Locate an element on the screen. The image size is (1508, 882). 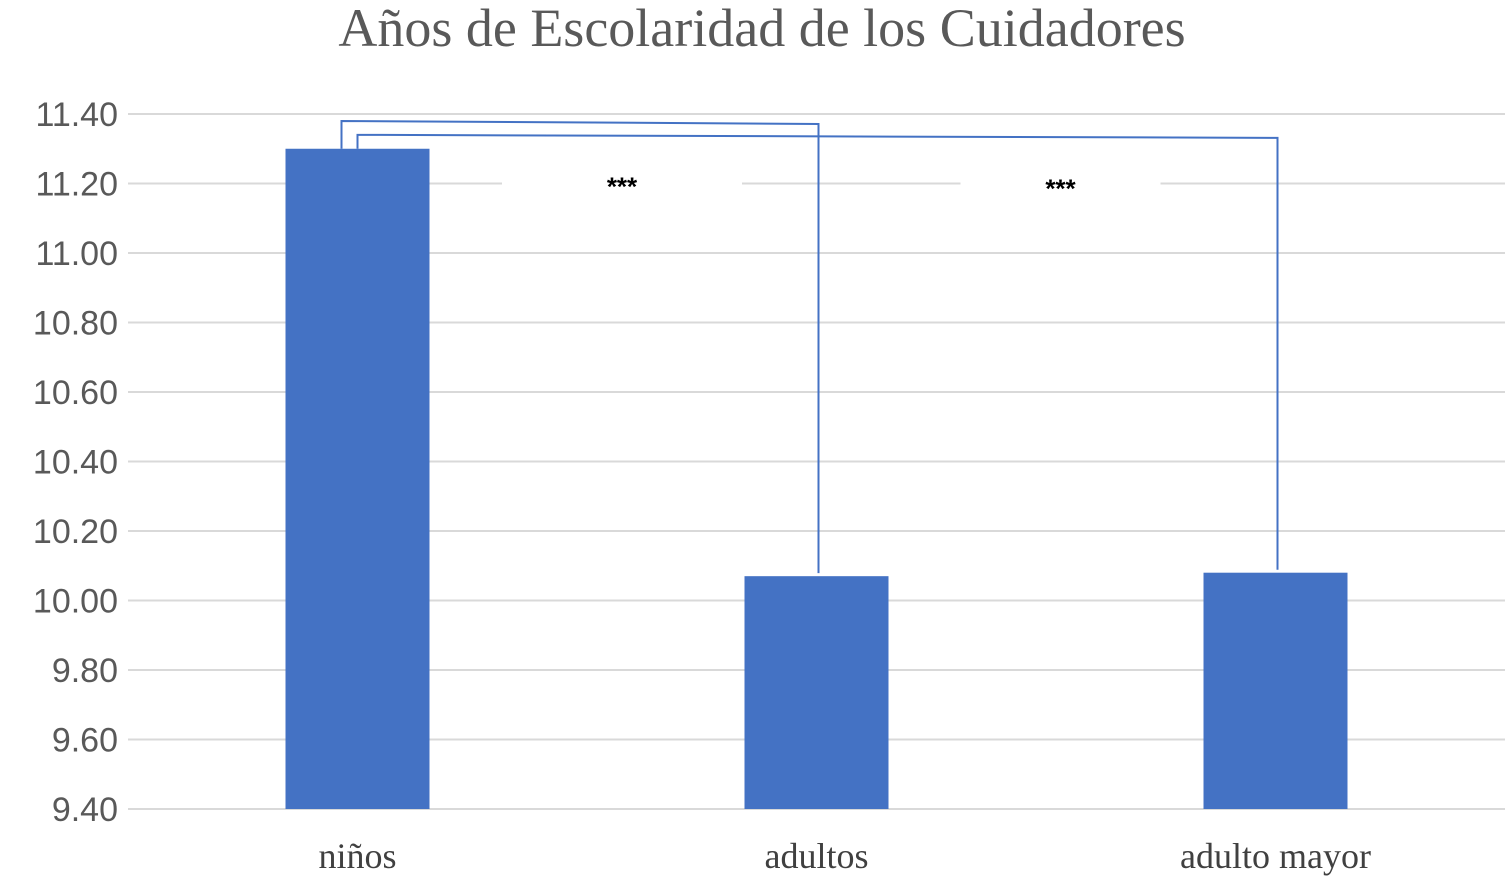
significance-label-1: *** is located at coordinates (1060, 189).